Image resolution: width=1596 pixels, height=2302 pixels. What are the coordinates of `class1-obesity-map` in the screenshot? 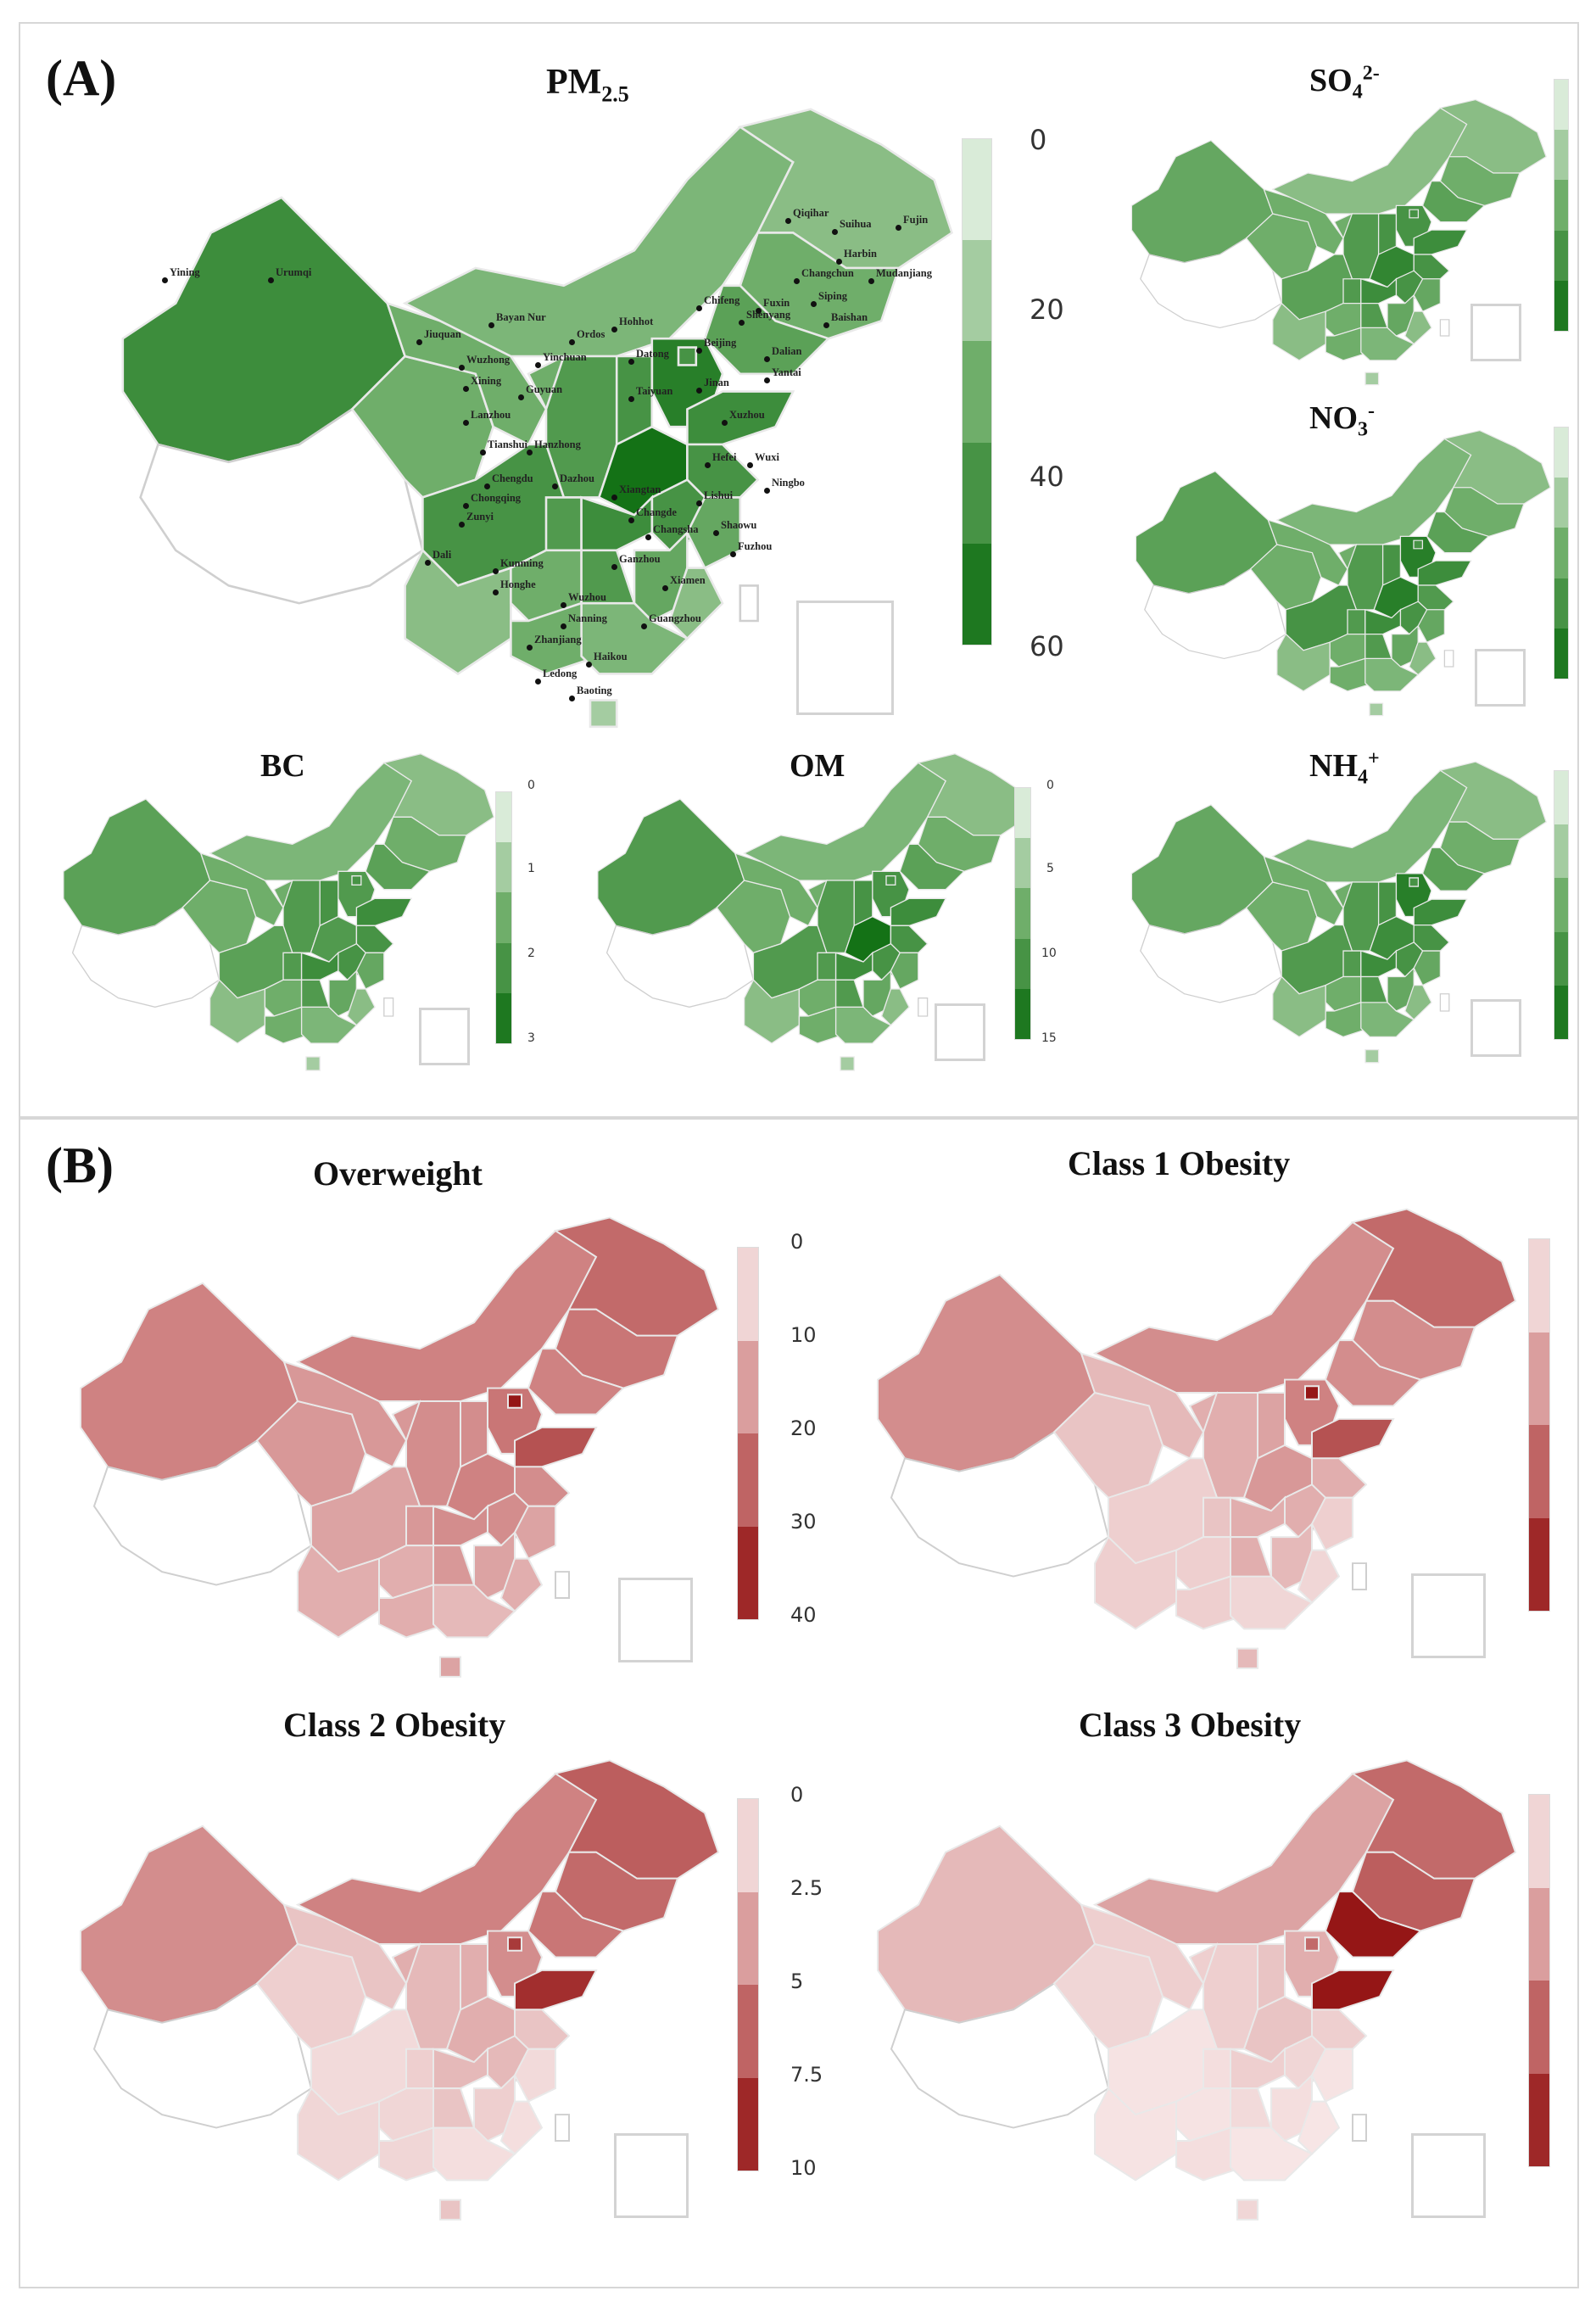 It's located at (1197, 1438).